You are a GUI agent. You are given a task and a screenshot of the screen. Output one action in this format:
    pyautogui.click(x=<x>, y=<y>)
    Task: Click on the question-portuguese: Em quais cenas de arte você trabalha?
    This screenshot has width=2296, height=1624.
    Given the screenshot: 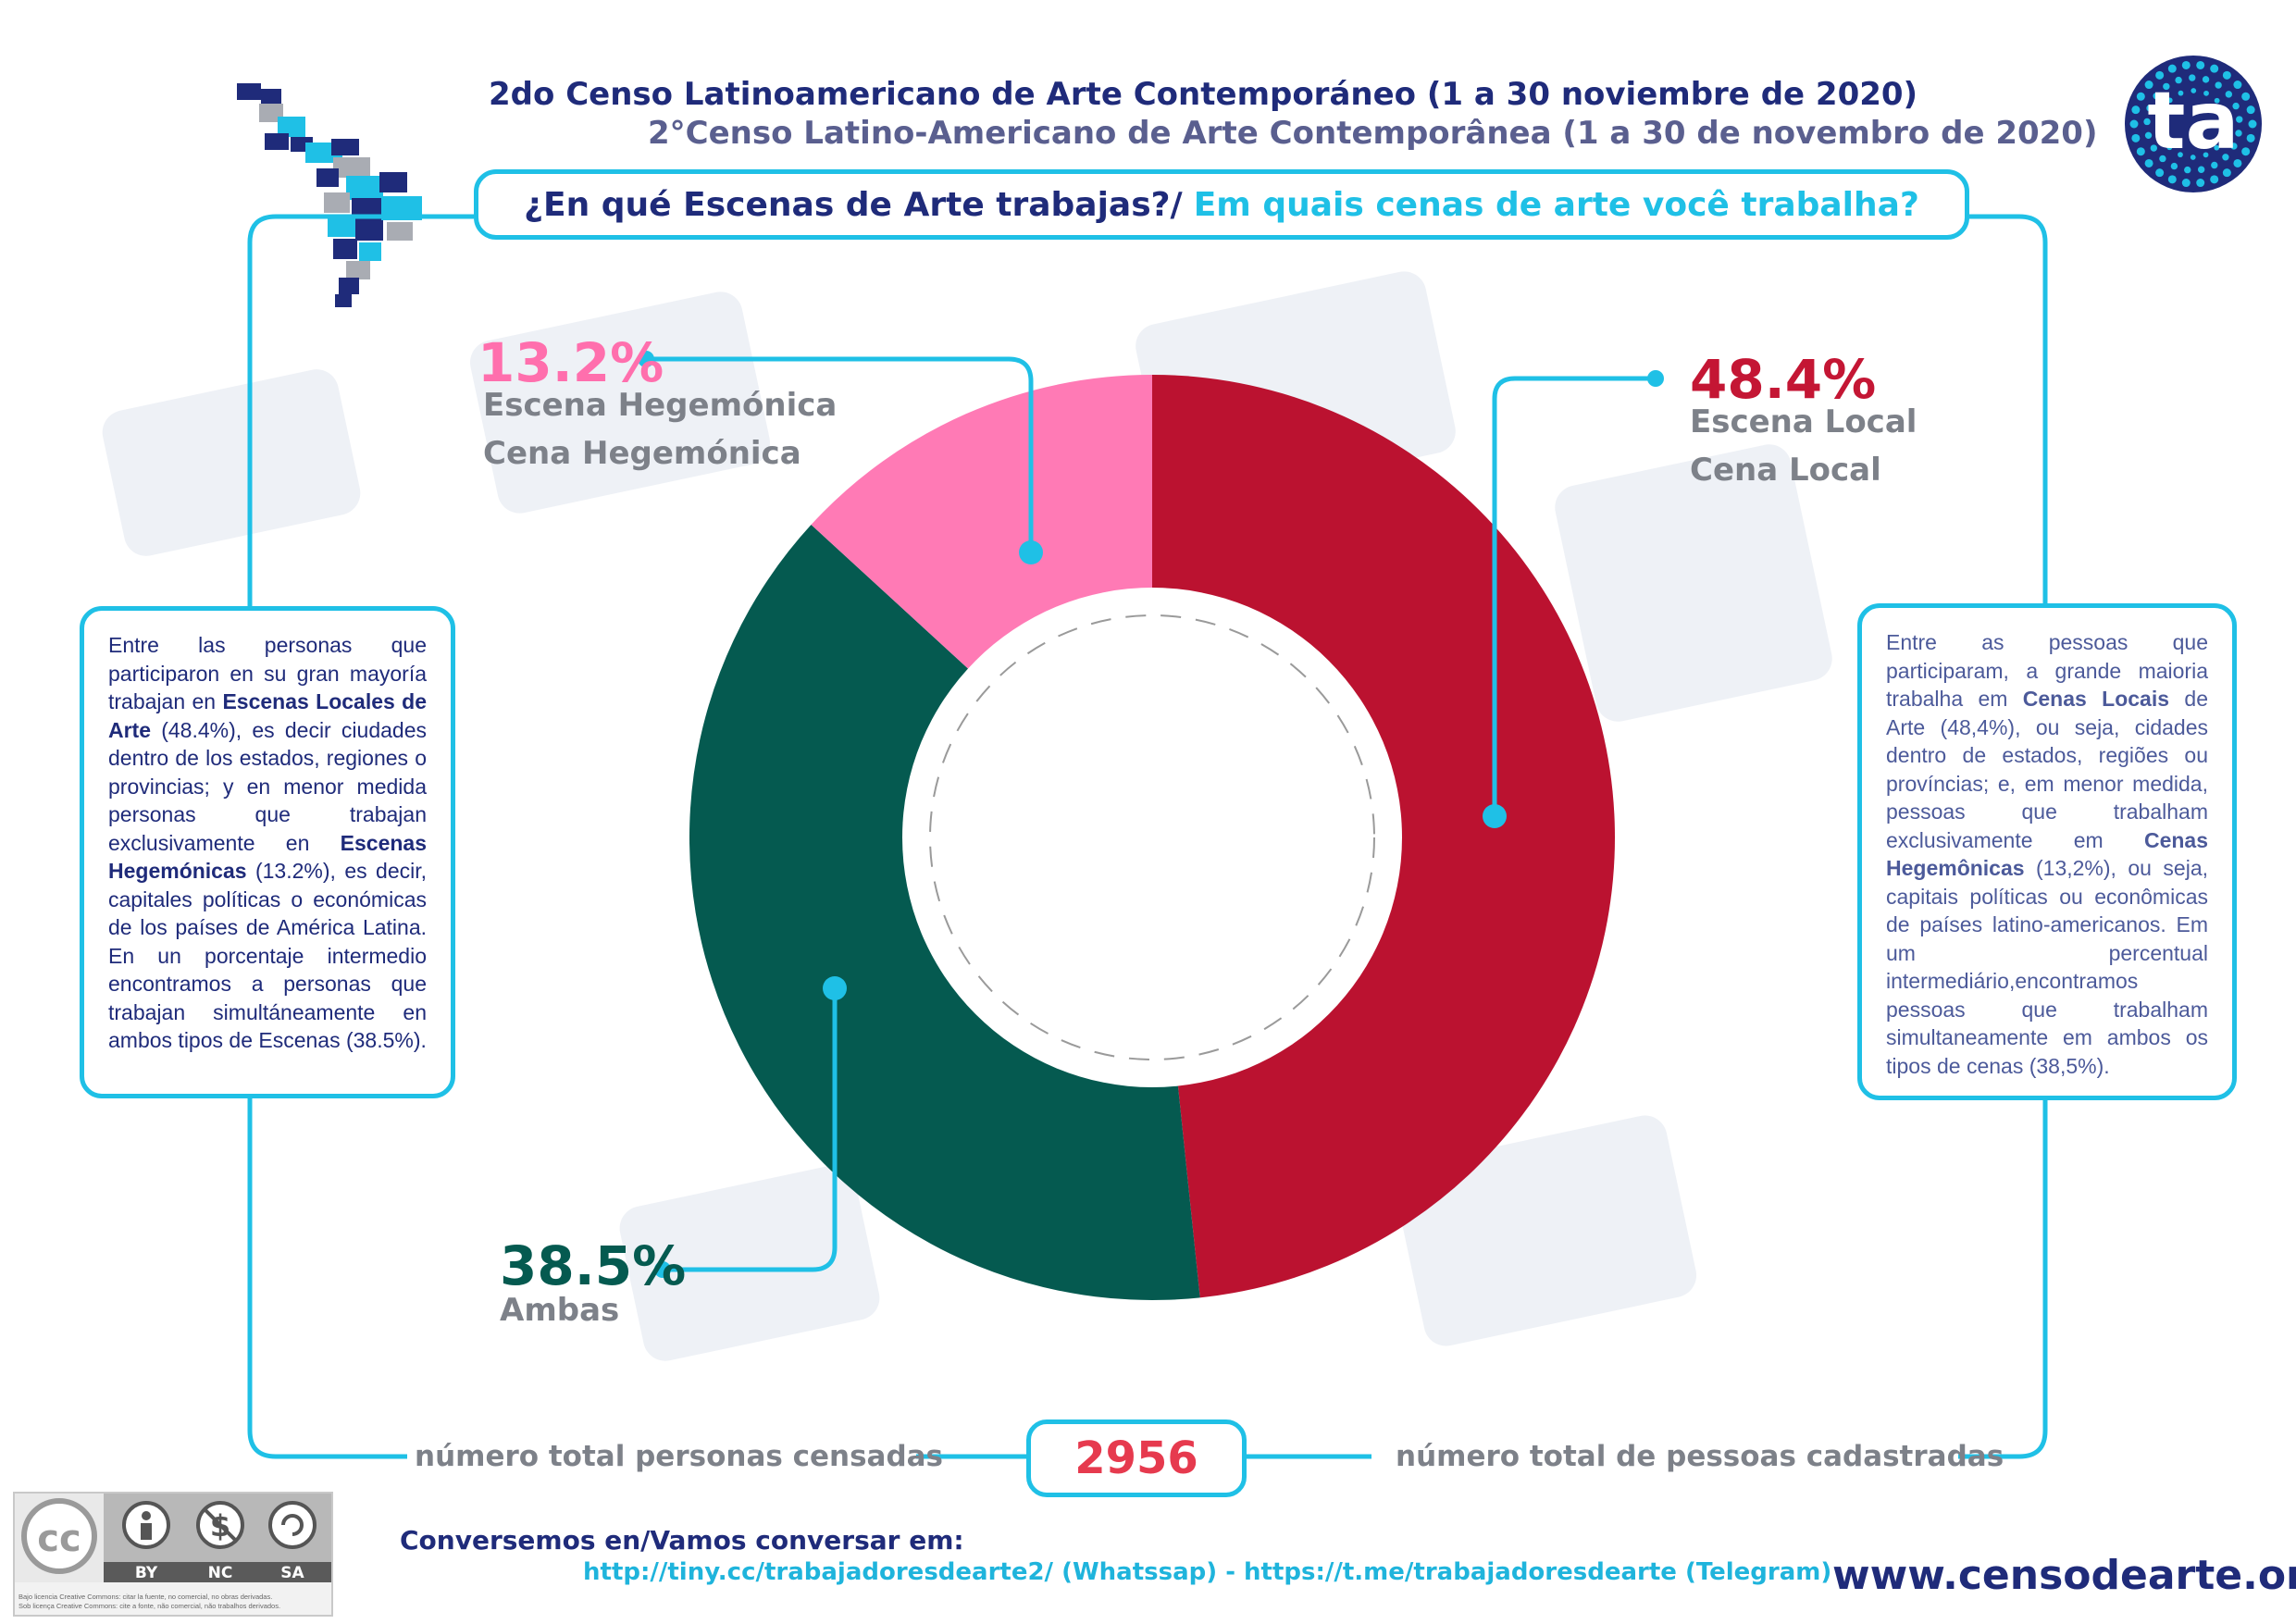 What is the action you would take?
    pyautogui.click(x=1556, y=204)
    